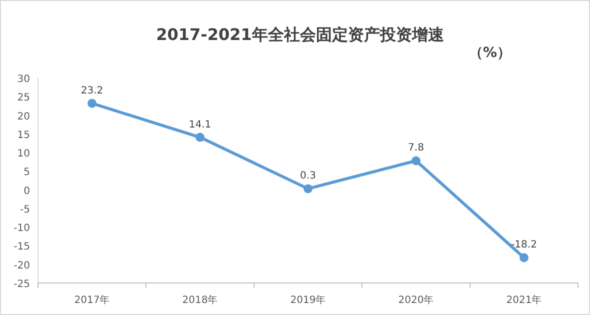  I want to click on chart-title: 2017-2021年全社会固定资产投资增速, so click(300, 34).